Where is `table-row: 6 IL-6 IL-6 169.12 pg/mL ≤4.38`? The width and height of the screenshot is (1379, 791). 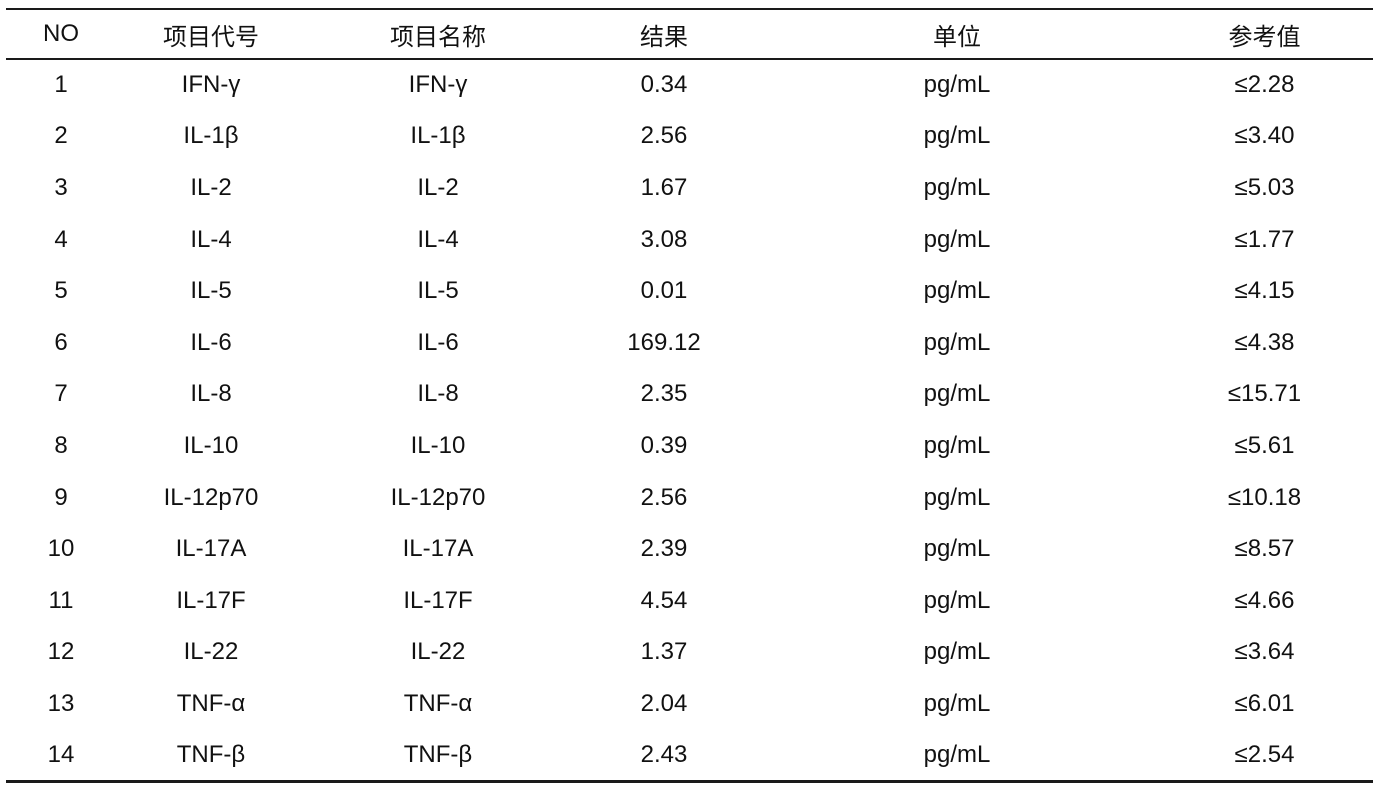
table-row: 6 IL-6 IL-6 169.12 pg/mL ≤4.38 is located at coordinates (689, 343).